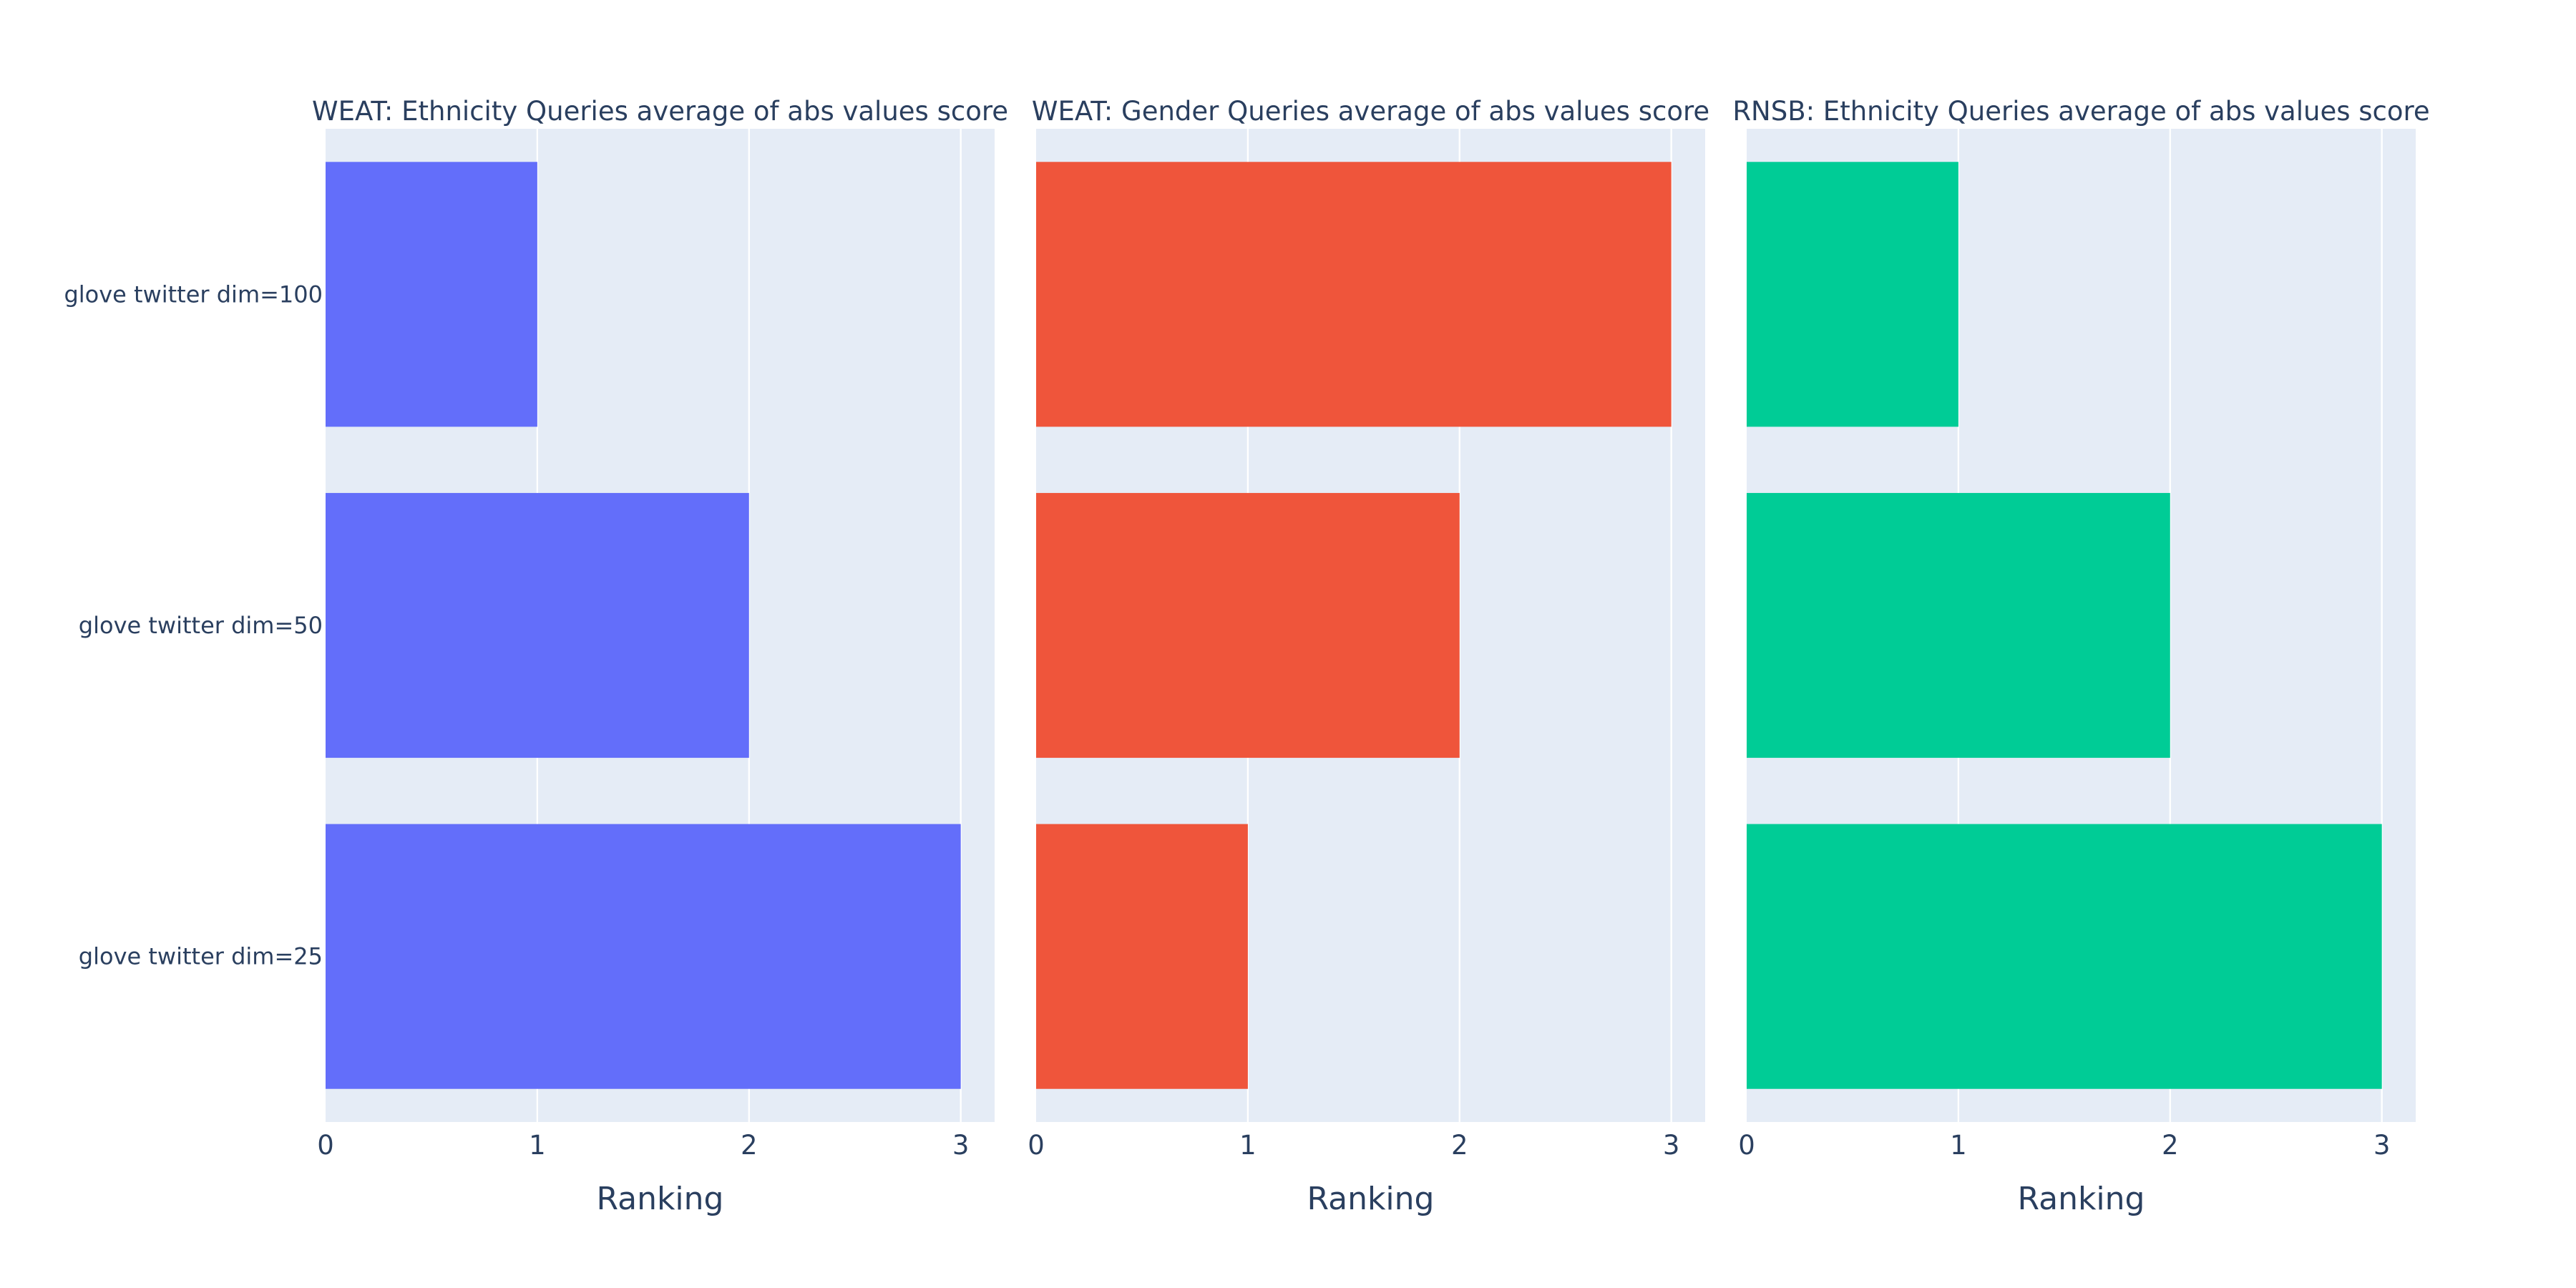  What do you see at coordinates (201, 625) in the screenshot?
I see `y-category-label: glove twitter dim=50` at bounding box center [201, 625].